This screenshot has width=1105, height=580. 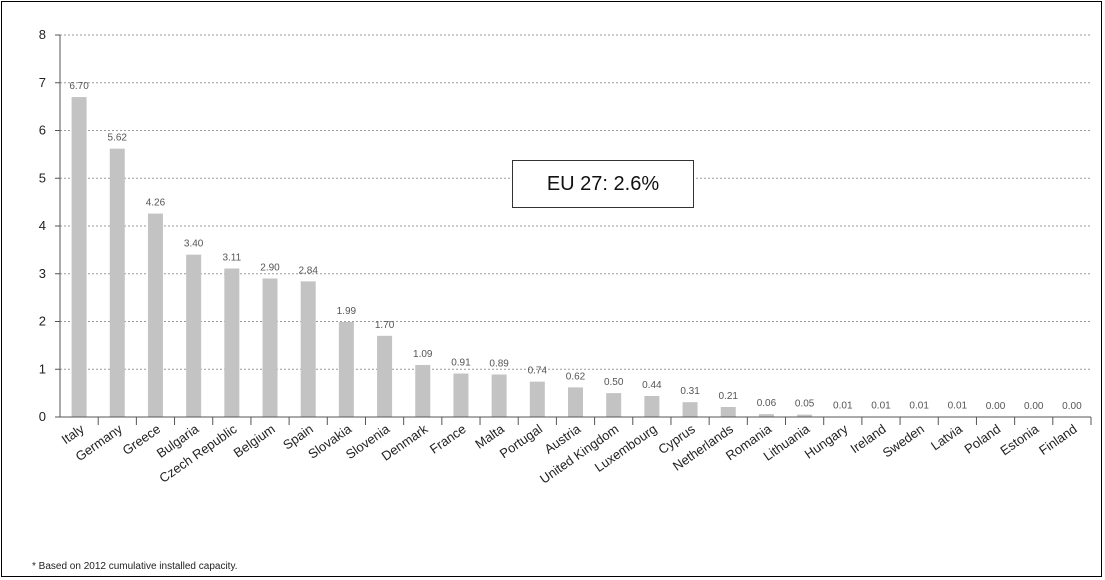 What do you see at coordinates (982, 439) in the screenshot?
I see `x-tick-label: Poland` at bounding box center [982, 439].